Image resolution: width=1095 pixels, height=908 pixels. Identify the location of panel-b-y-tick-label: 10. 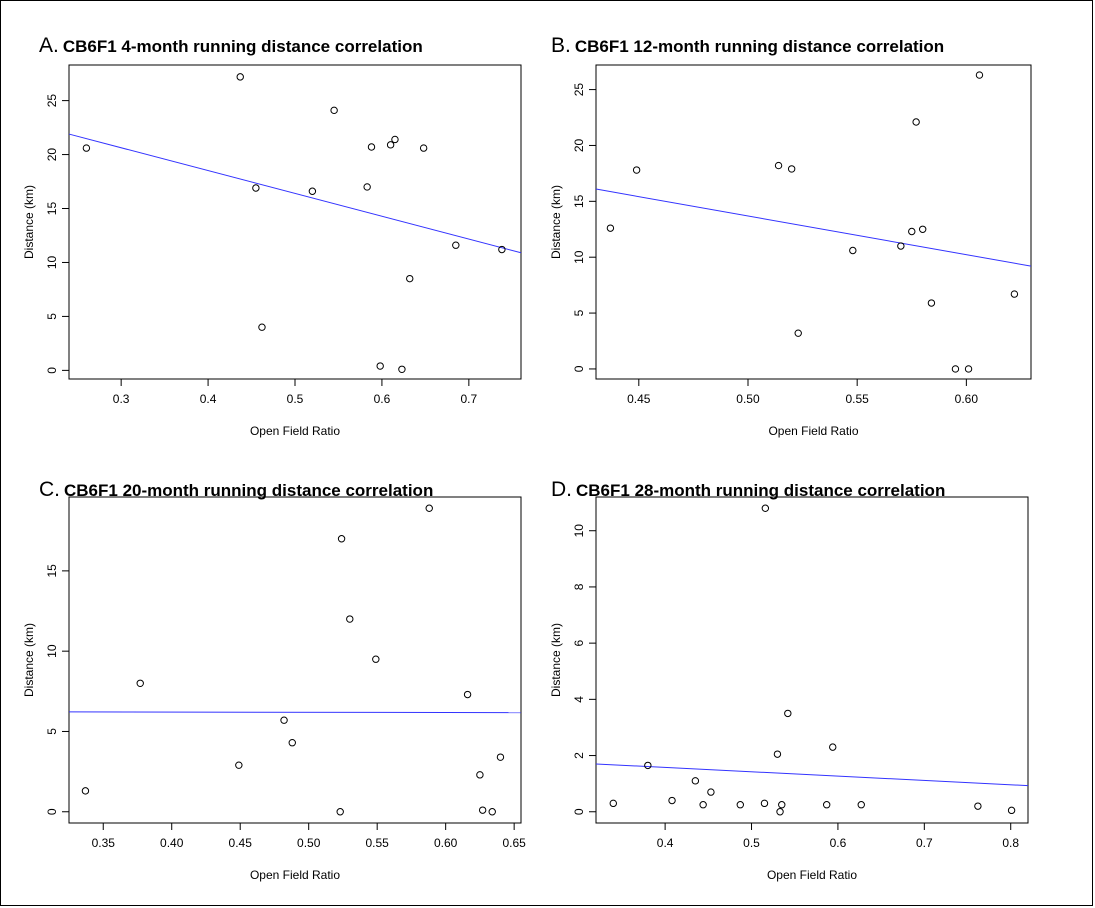
(579, 257).